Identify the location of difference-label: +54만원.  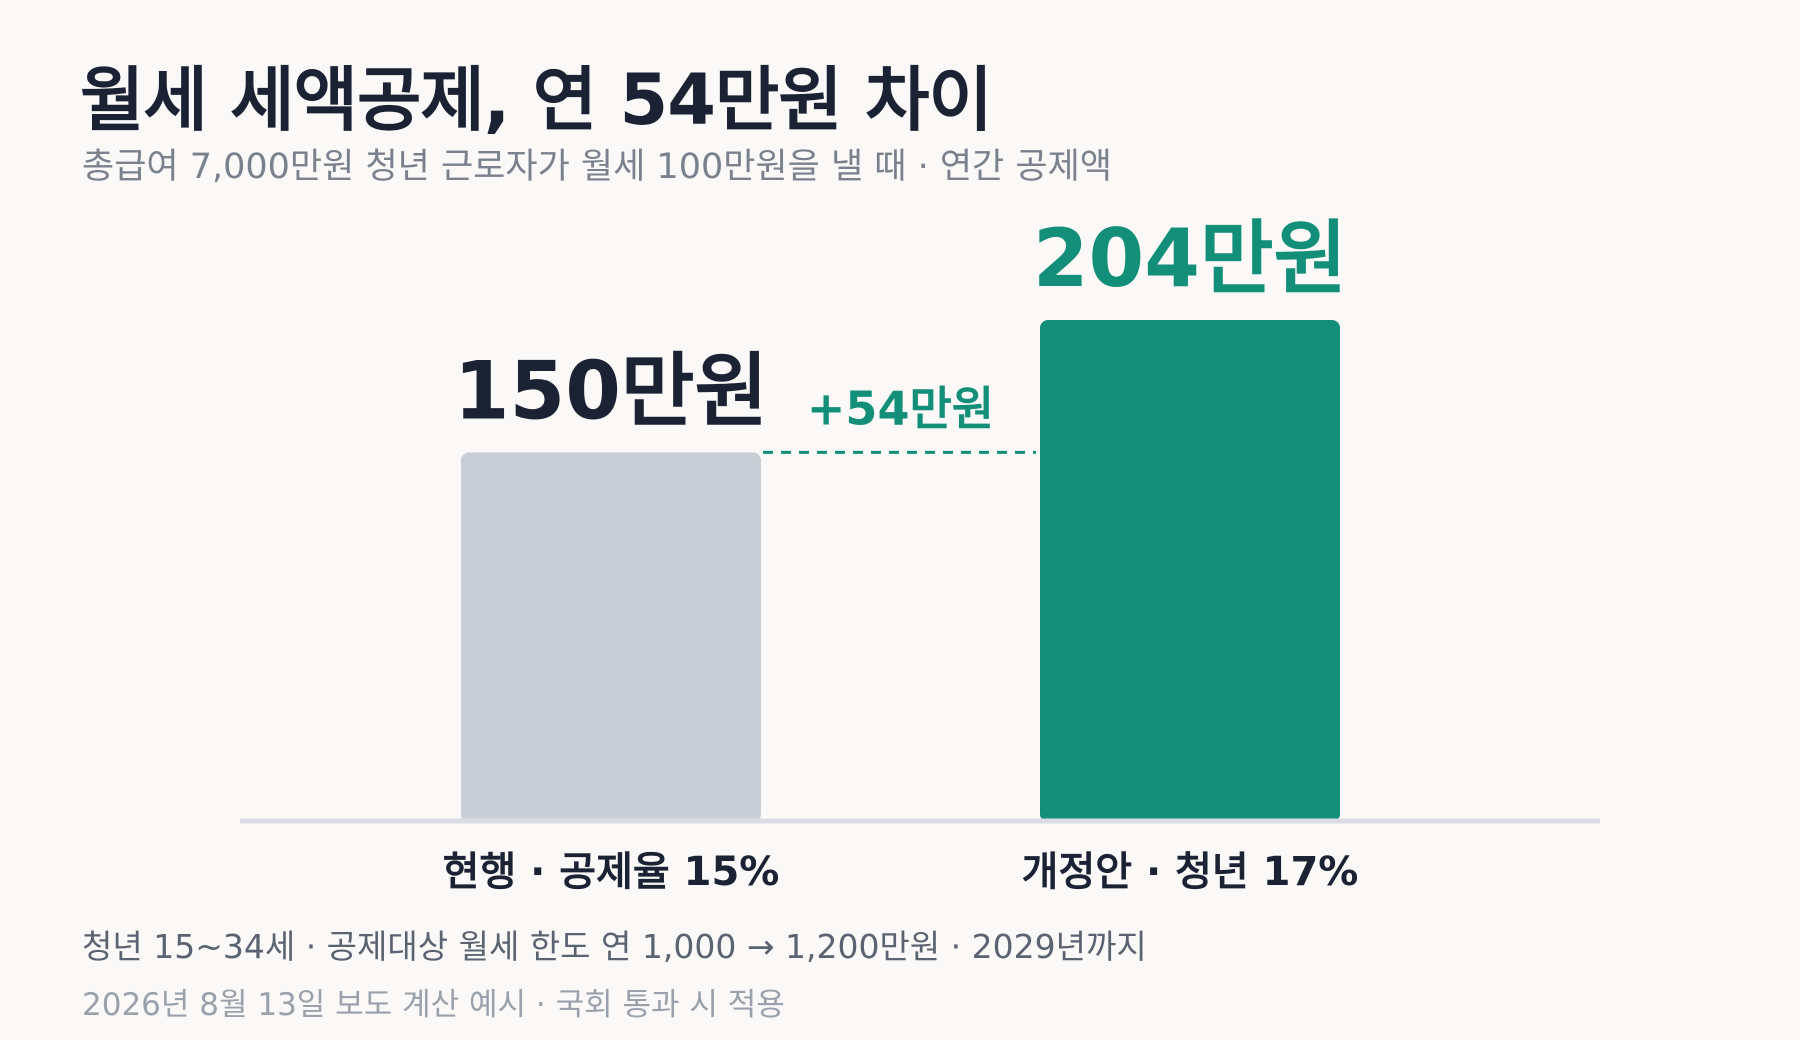
(900, 408).